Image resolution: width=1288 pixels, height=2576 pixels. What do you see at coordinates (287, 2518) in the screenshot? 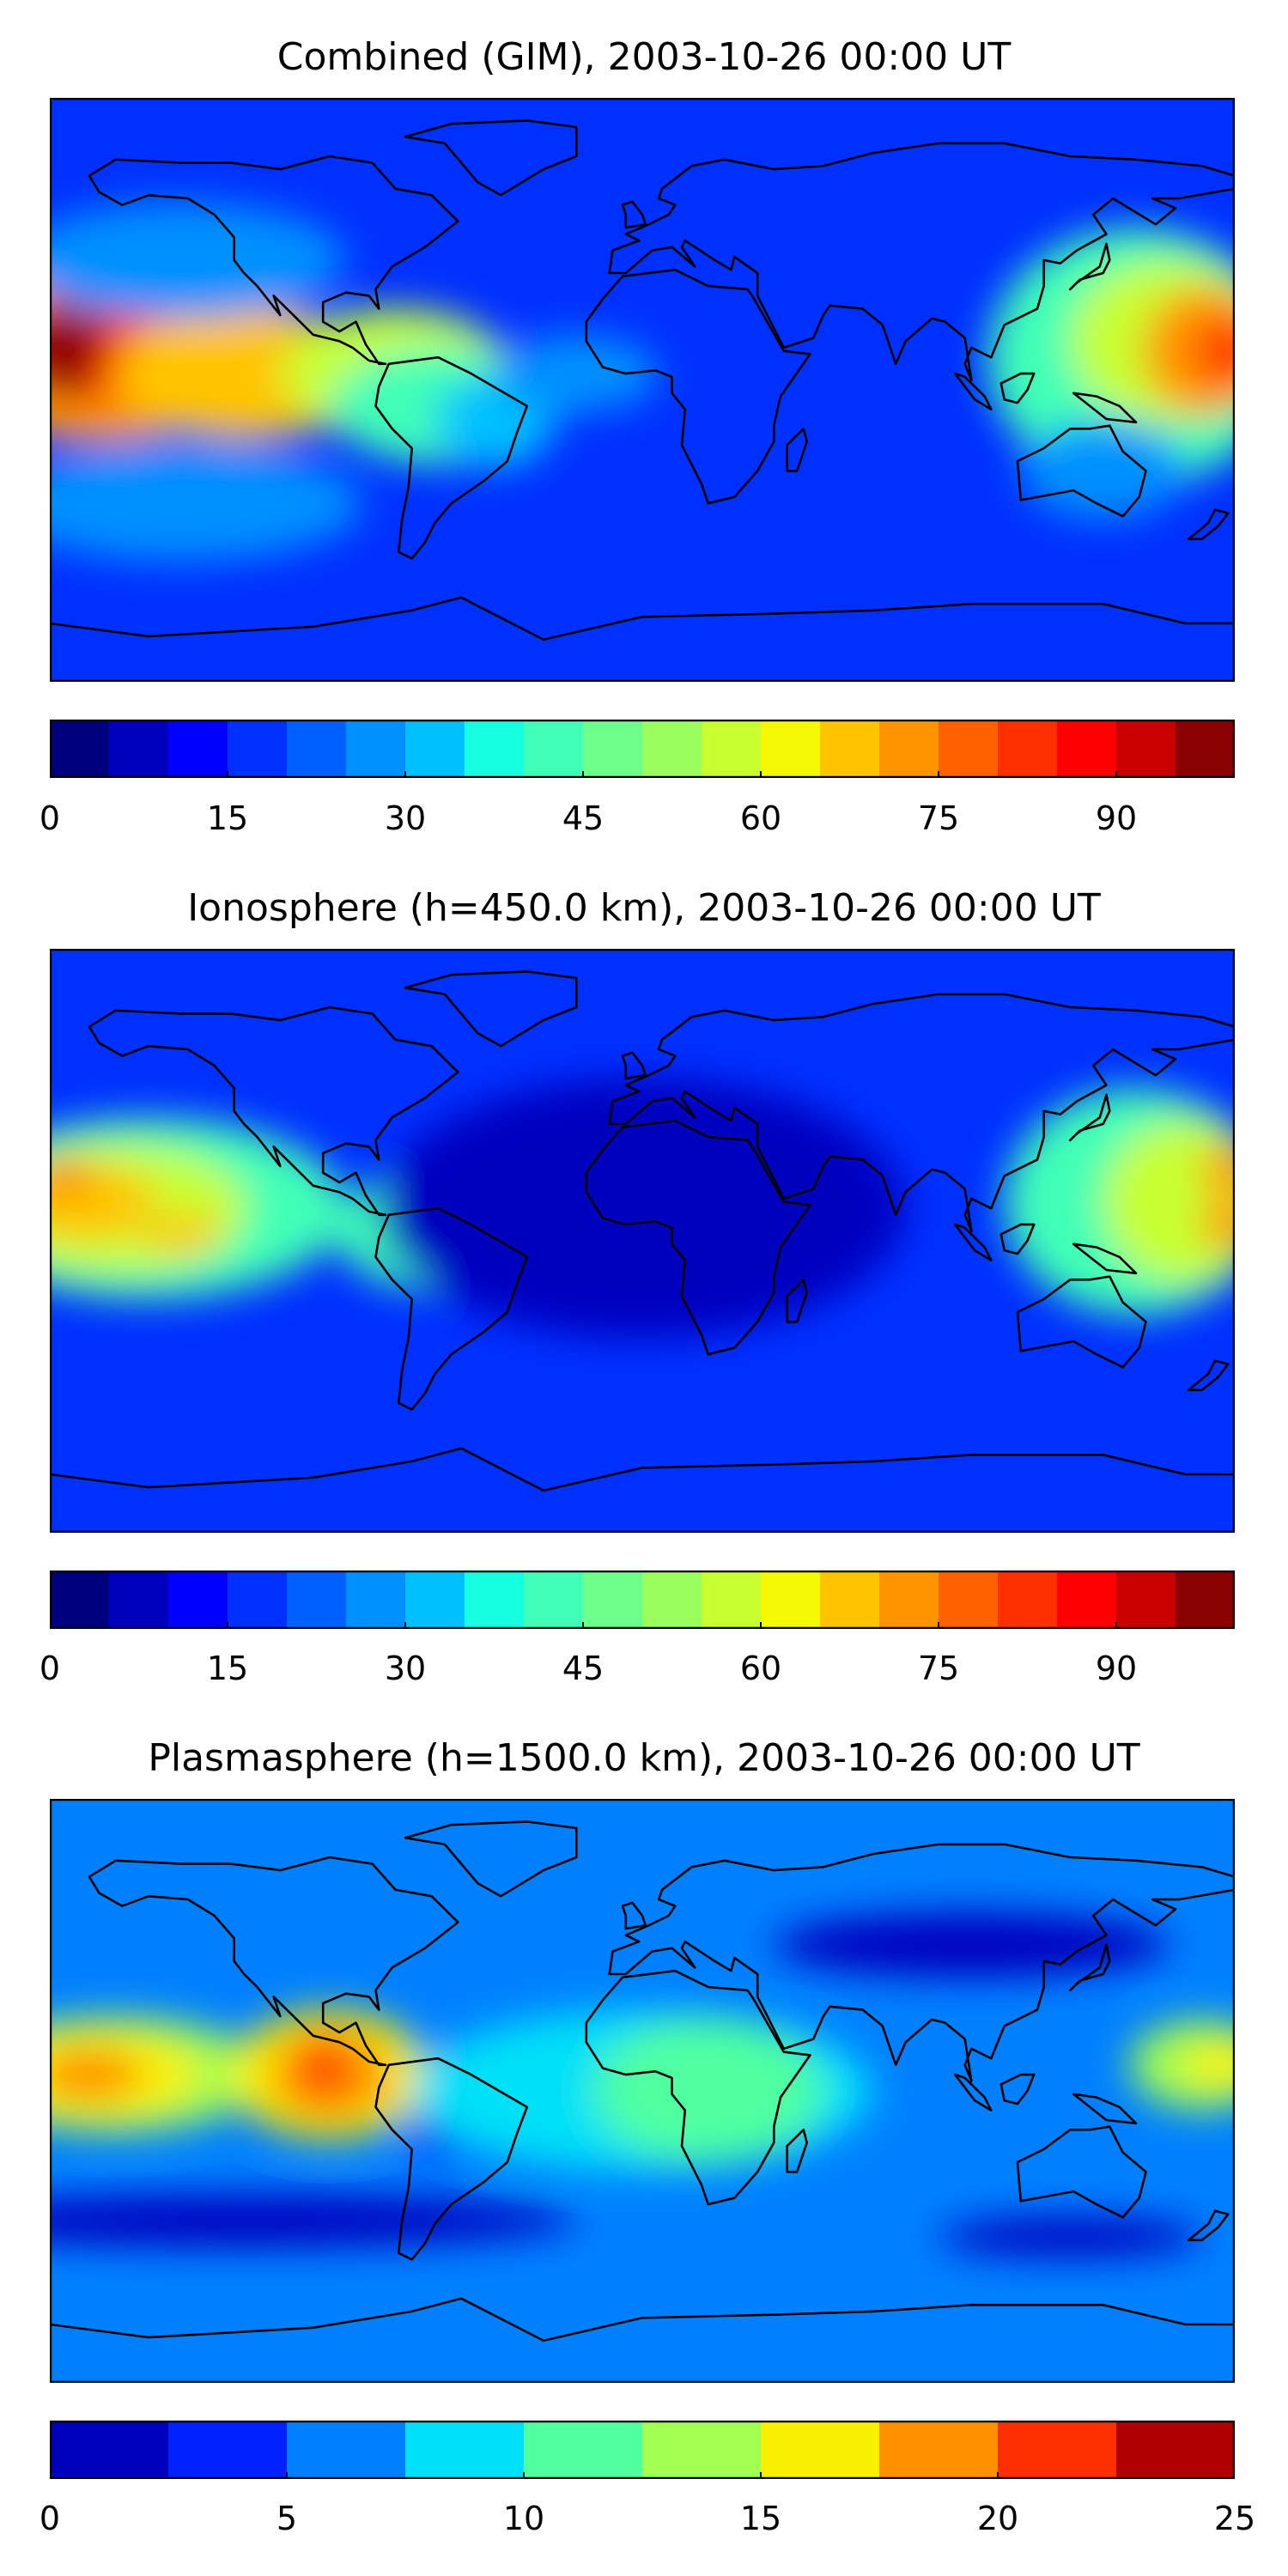
I see `colorbar-tick-label: 5` at bounding box center [287, 2518].